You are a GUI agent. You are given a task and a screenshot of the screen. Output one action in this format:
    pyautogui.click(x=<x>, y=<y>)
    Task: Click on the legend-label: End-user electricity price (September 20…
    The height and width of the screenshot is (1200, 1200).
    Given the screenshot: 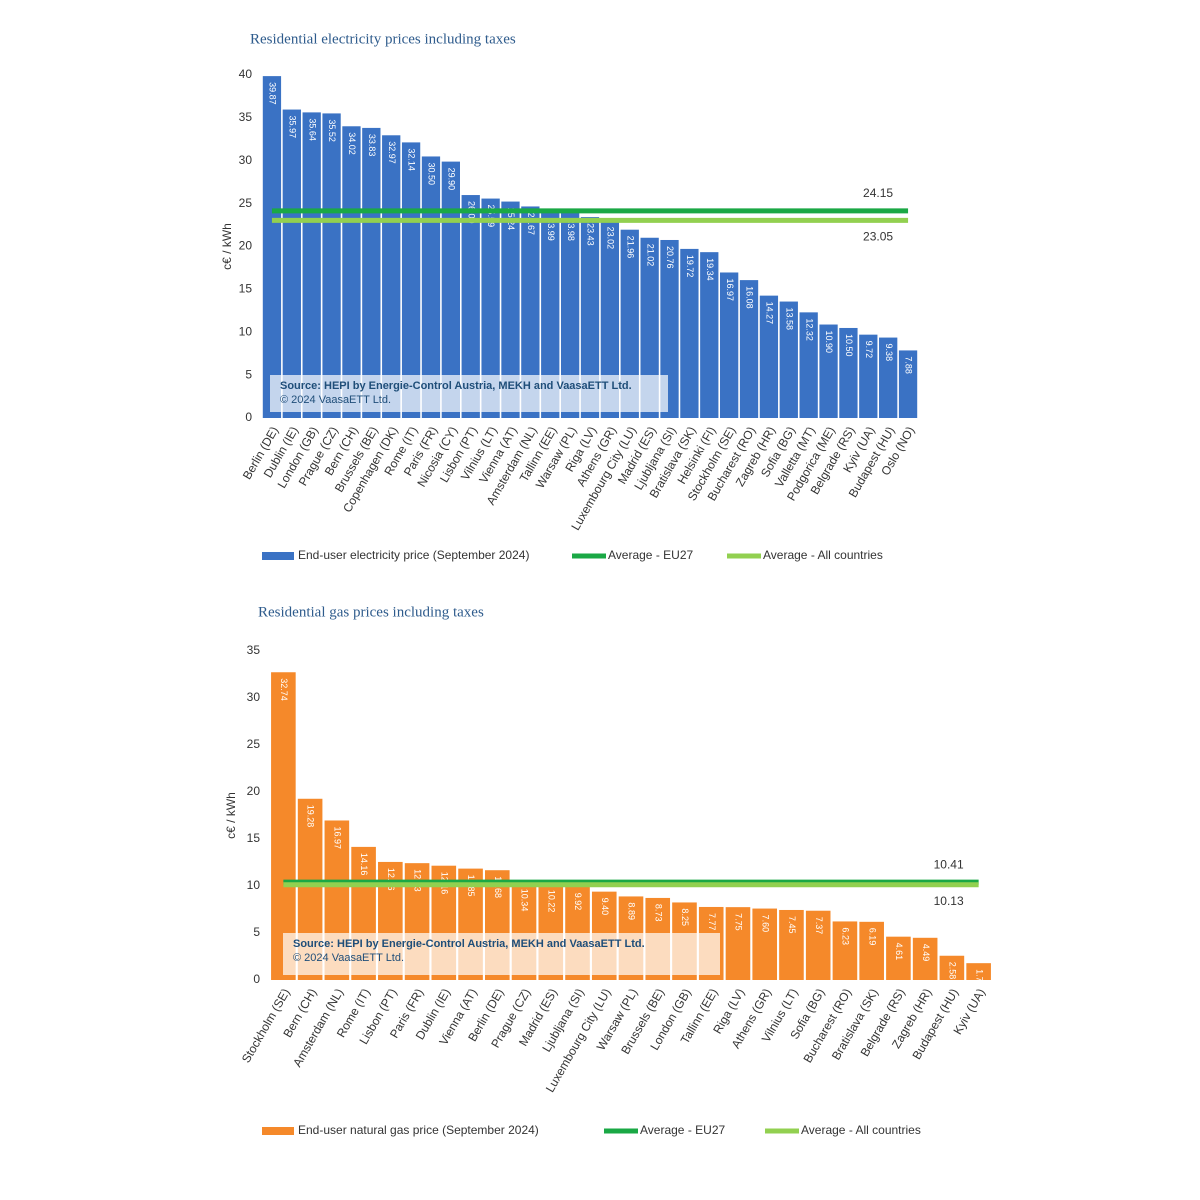 What is the action you would take?
    pyautogui.click(x=413, y=555)
    